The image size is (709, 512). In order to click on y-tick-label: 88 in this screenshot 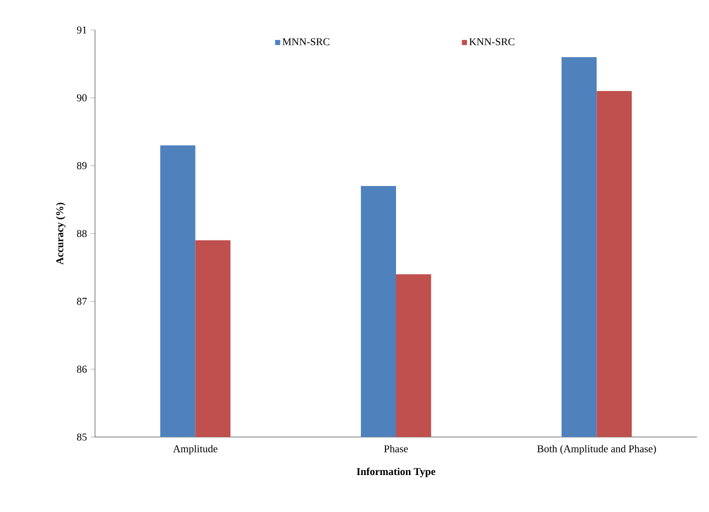, I will do `click(81, 234)`.